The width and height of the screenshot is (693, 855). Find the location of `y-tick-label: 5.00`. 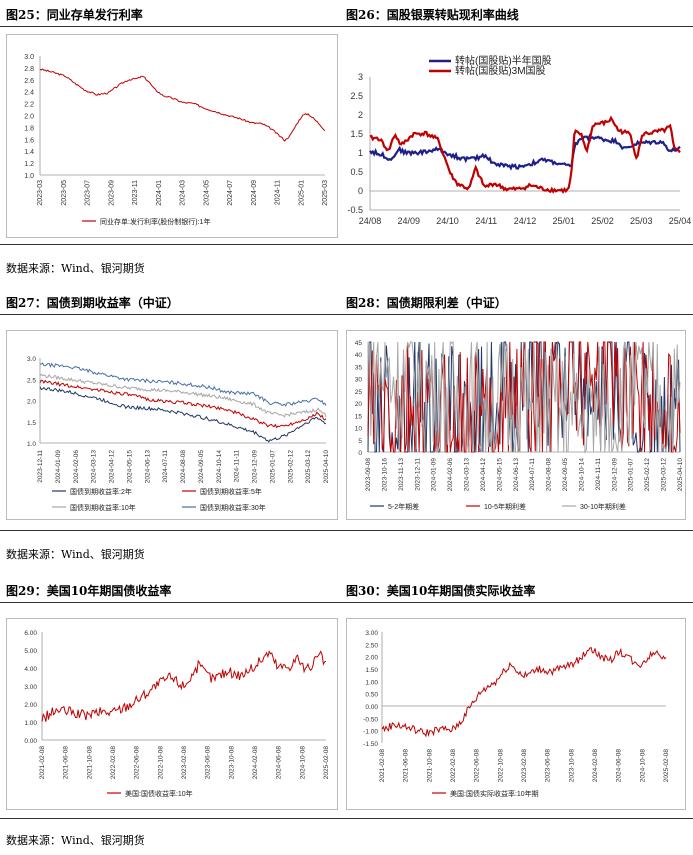

y-tick-label: 5.00 is located at coordinates (30, 651).